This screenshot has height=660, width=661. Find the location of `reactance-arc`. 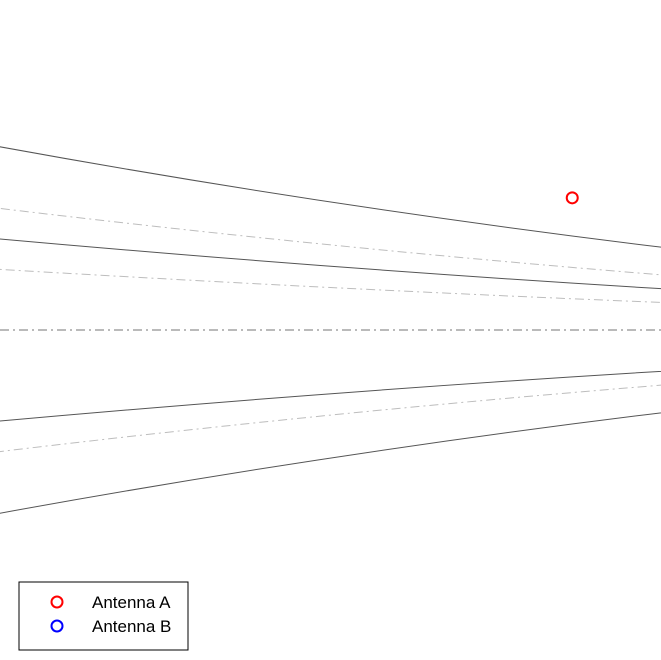

reactance-arc is located at coordinates (330, 258).